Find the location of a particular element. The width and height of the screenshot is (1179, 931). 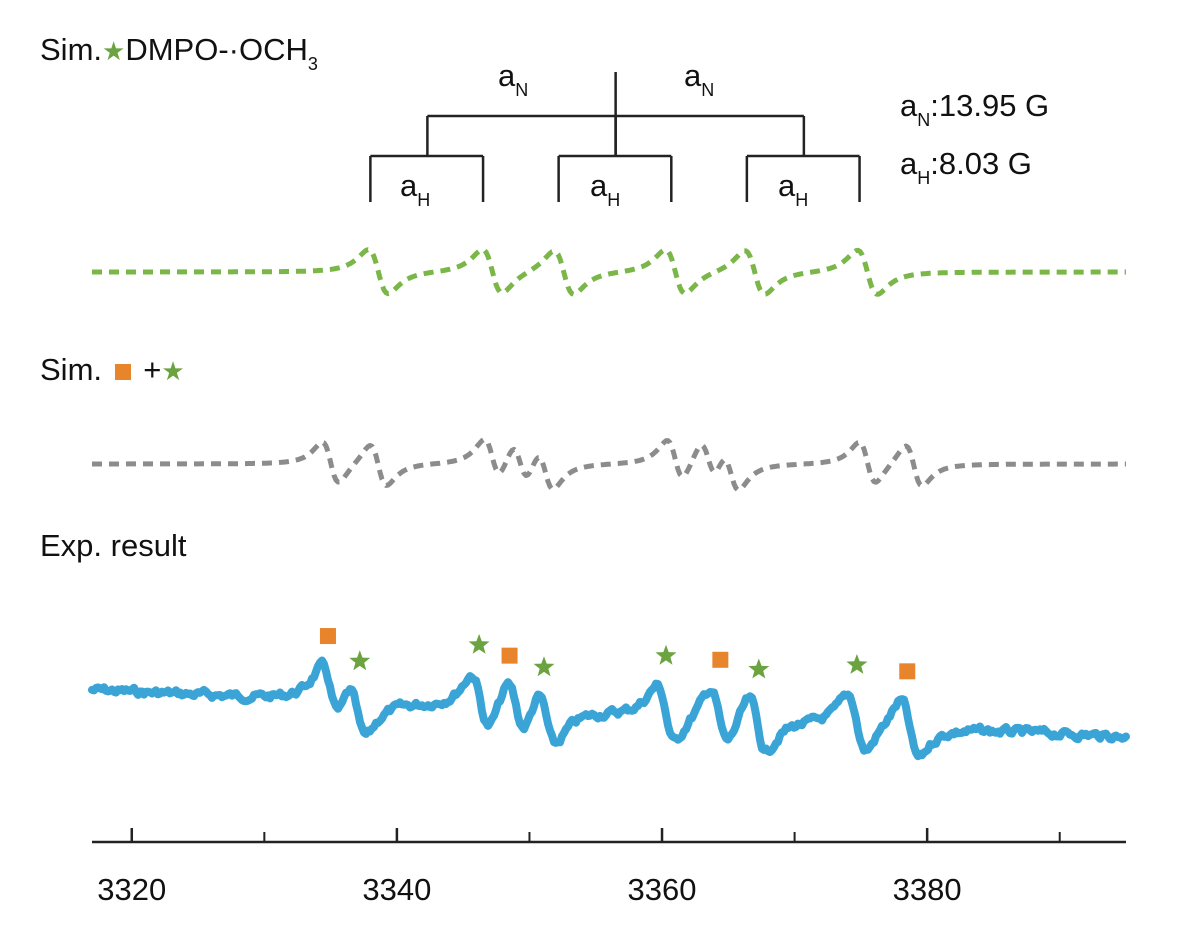

square-icon is located at coordinates (122, 371).